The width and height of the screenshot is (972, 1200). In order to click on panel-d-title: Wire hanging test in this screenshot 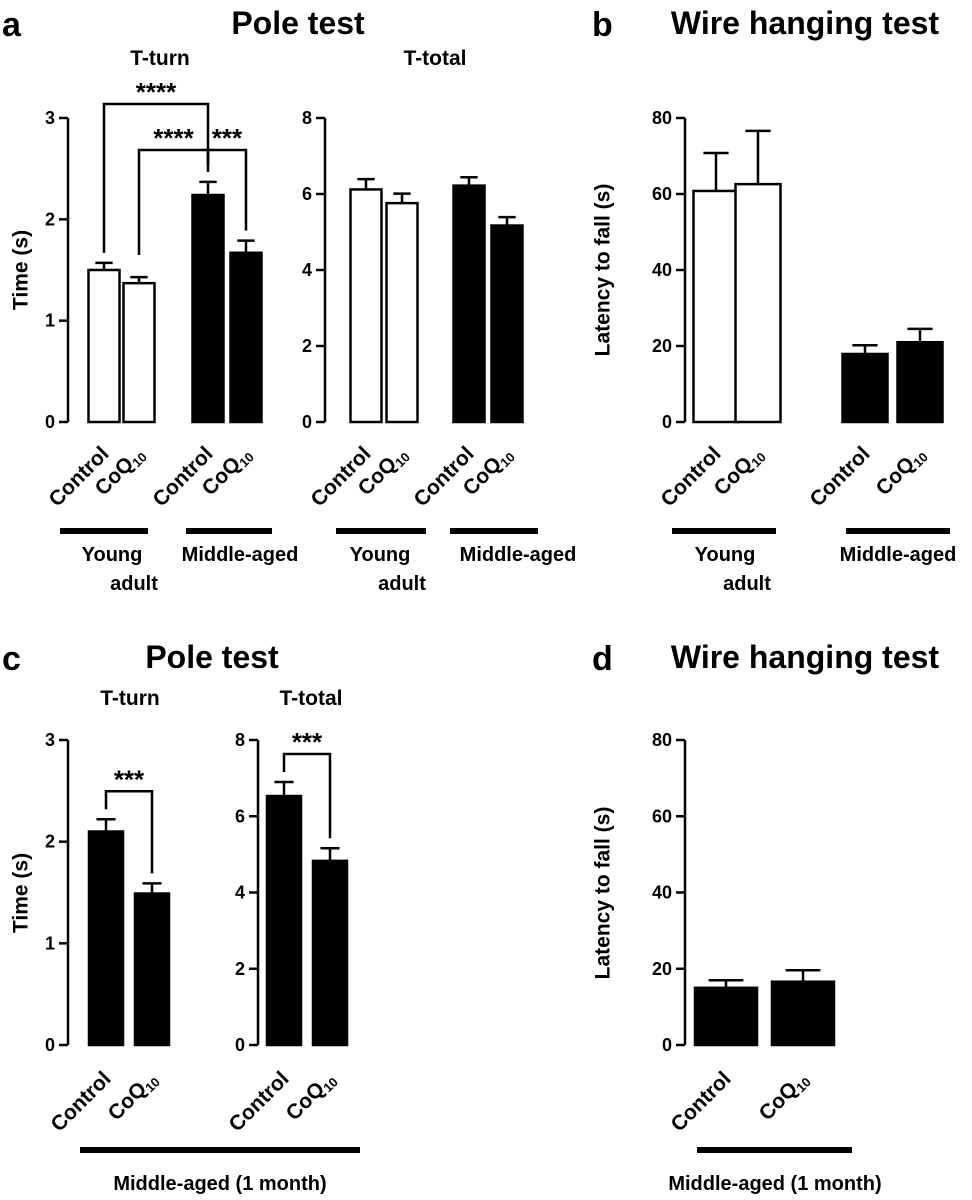, I will do `click(805, 657)`.